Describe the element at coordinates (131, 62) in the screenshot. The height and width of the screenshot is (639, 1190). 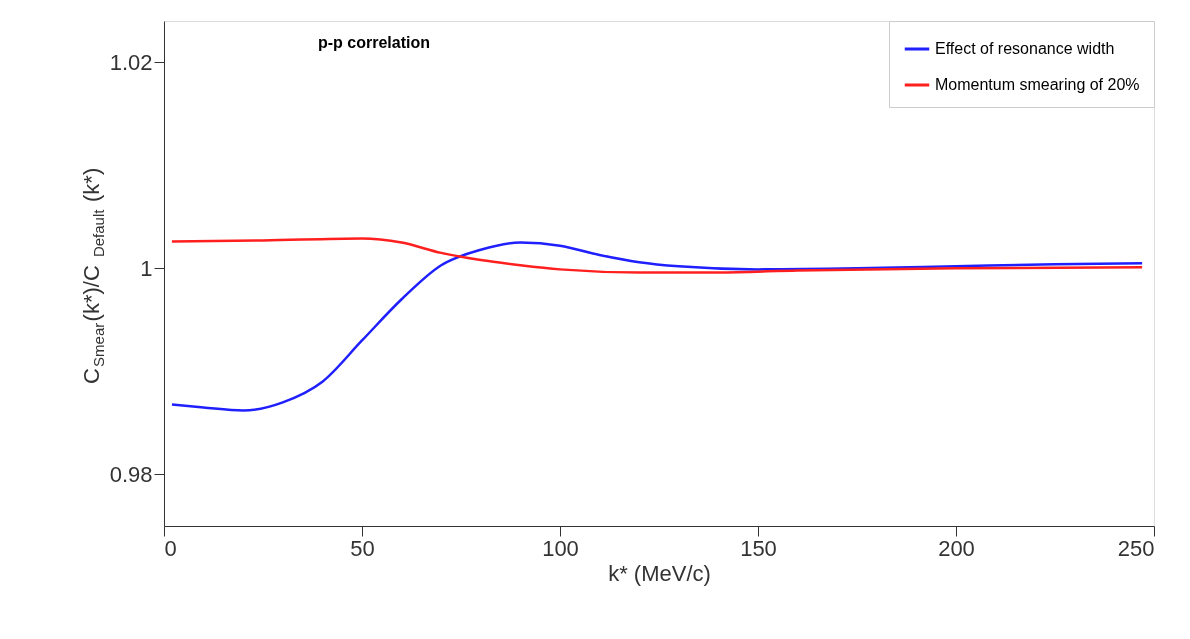
I see `y-tick-label: 1.02` at that location.